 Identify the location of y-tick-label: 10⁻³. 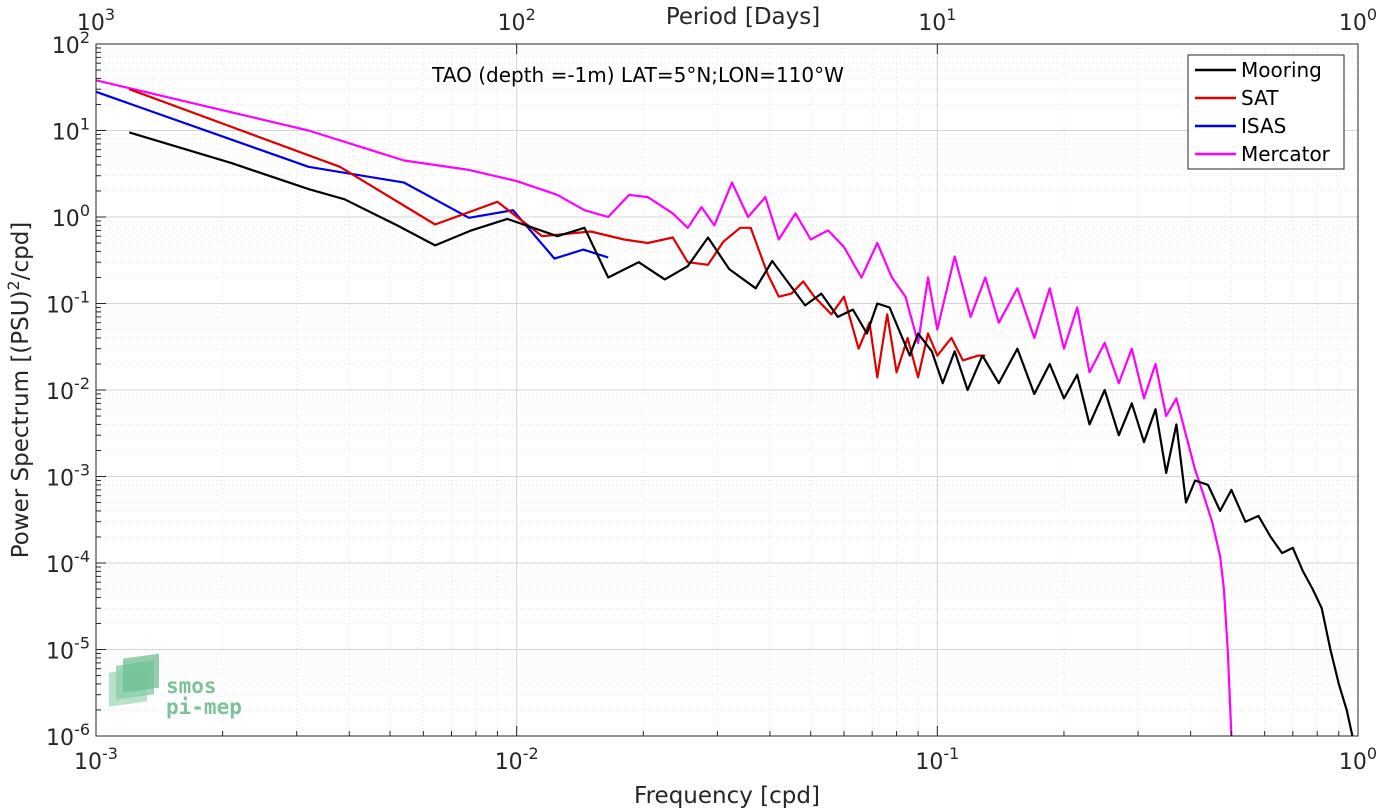
(68, 476).